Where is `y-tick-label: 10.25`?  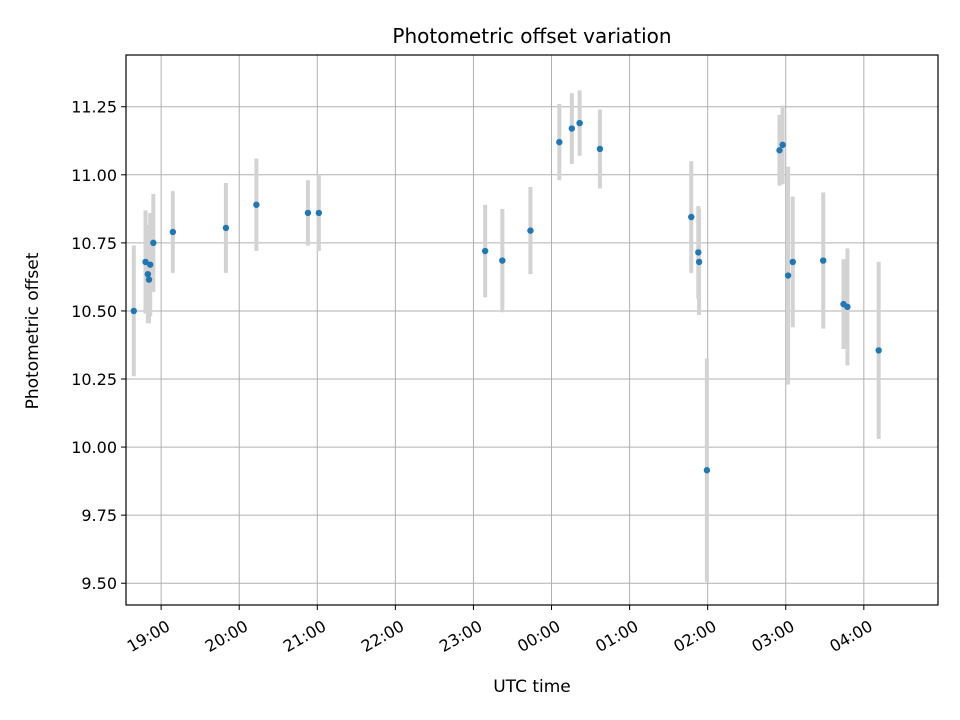 y-tick-label: 10.25 is located at coordinates (94, 379).